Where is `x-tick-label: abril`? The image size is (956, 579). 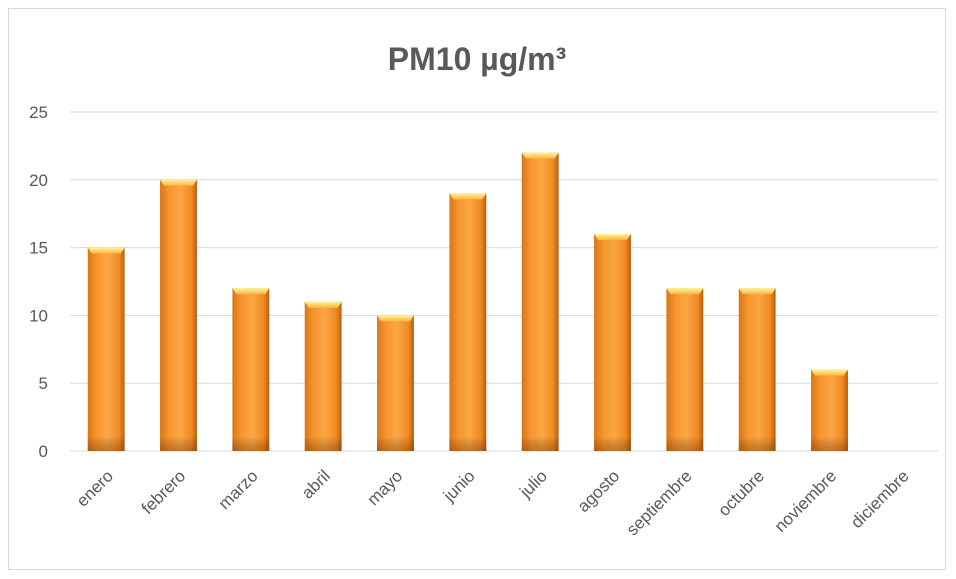
x-tick-label: abril is located at coordinates (316, 484).